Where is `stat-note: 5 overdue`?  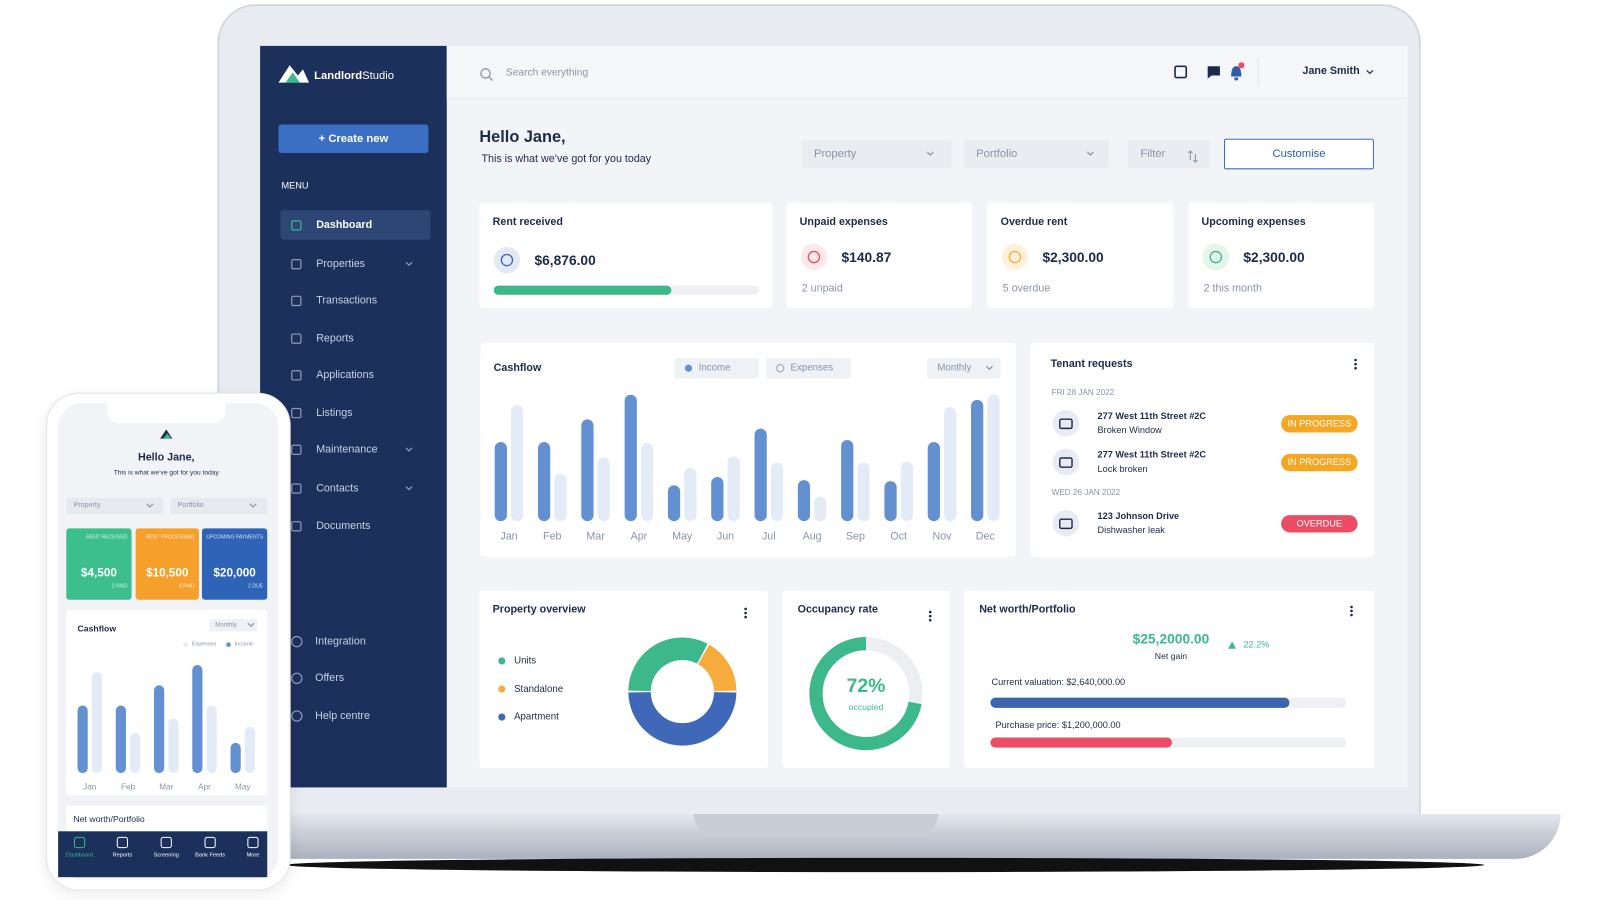
stat-note: 5 overdue is located at coordinates (1026, 288).